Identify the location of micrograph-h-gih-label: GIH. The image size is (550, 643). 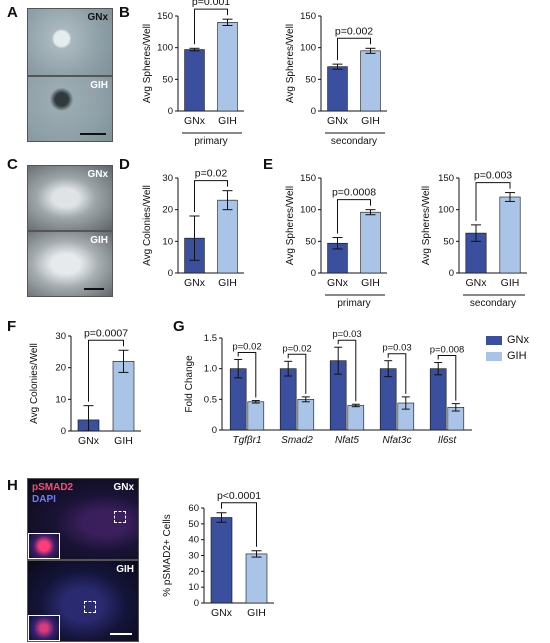
(125, 569).